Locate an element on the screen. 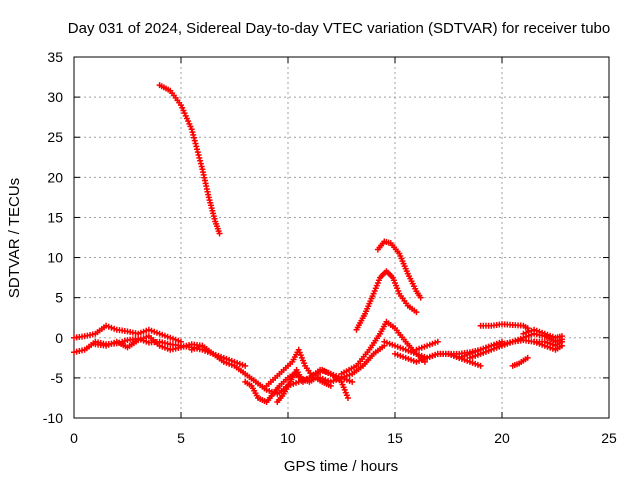 Image resolution: width=640 pixels, height=480 pixels. y-tick-label: 20 is located at coordinates (55, 177).